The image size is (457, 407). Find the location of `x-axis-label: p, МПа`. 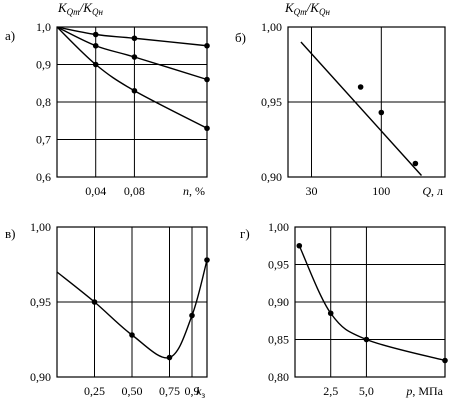

x-axis-label: p, МПа is located at coordinates (424, 391).